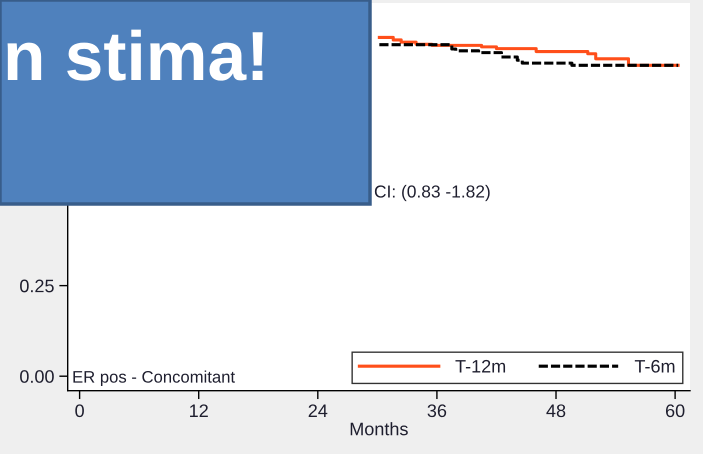  I want to click on y-tick-label: 0.00, so click(37, 376).